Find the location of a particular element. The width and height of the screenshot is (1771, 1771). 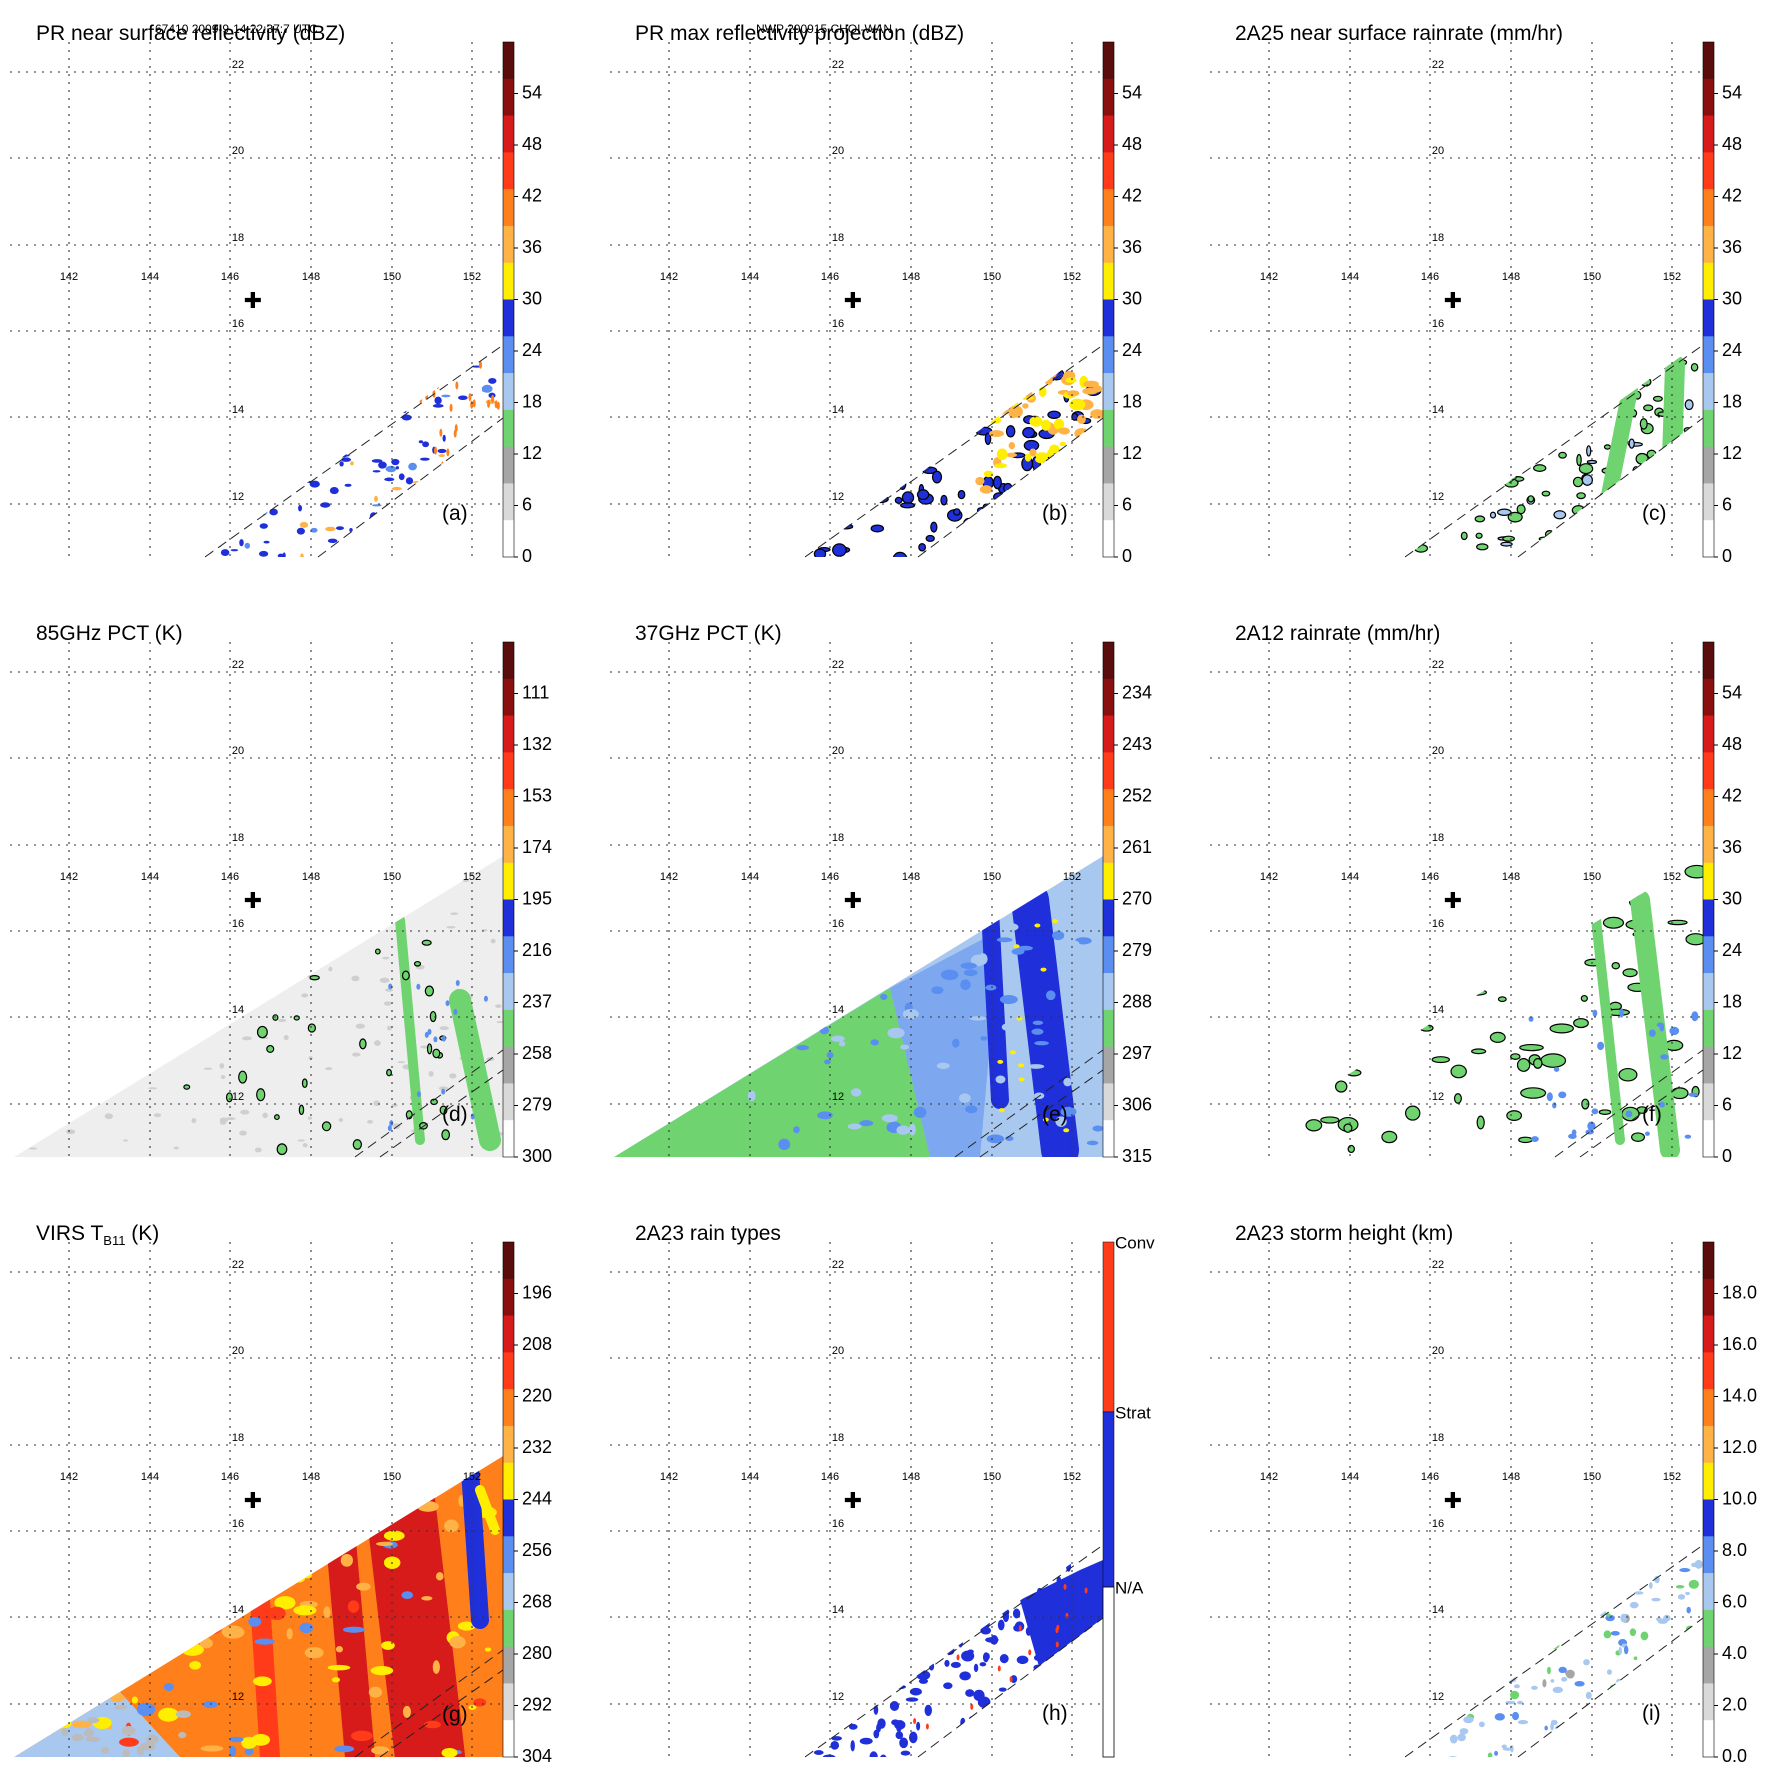

colorbar-label: 24 is located at coordinates (1732, 950).